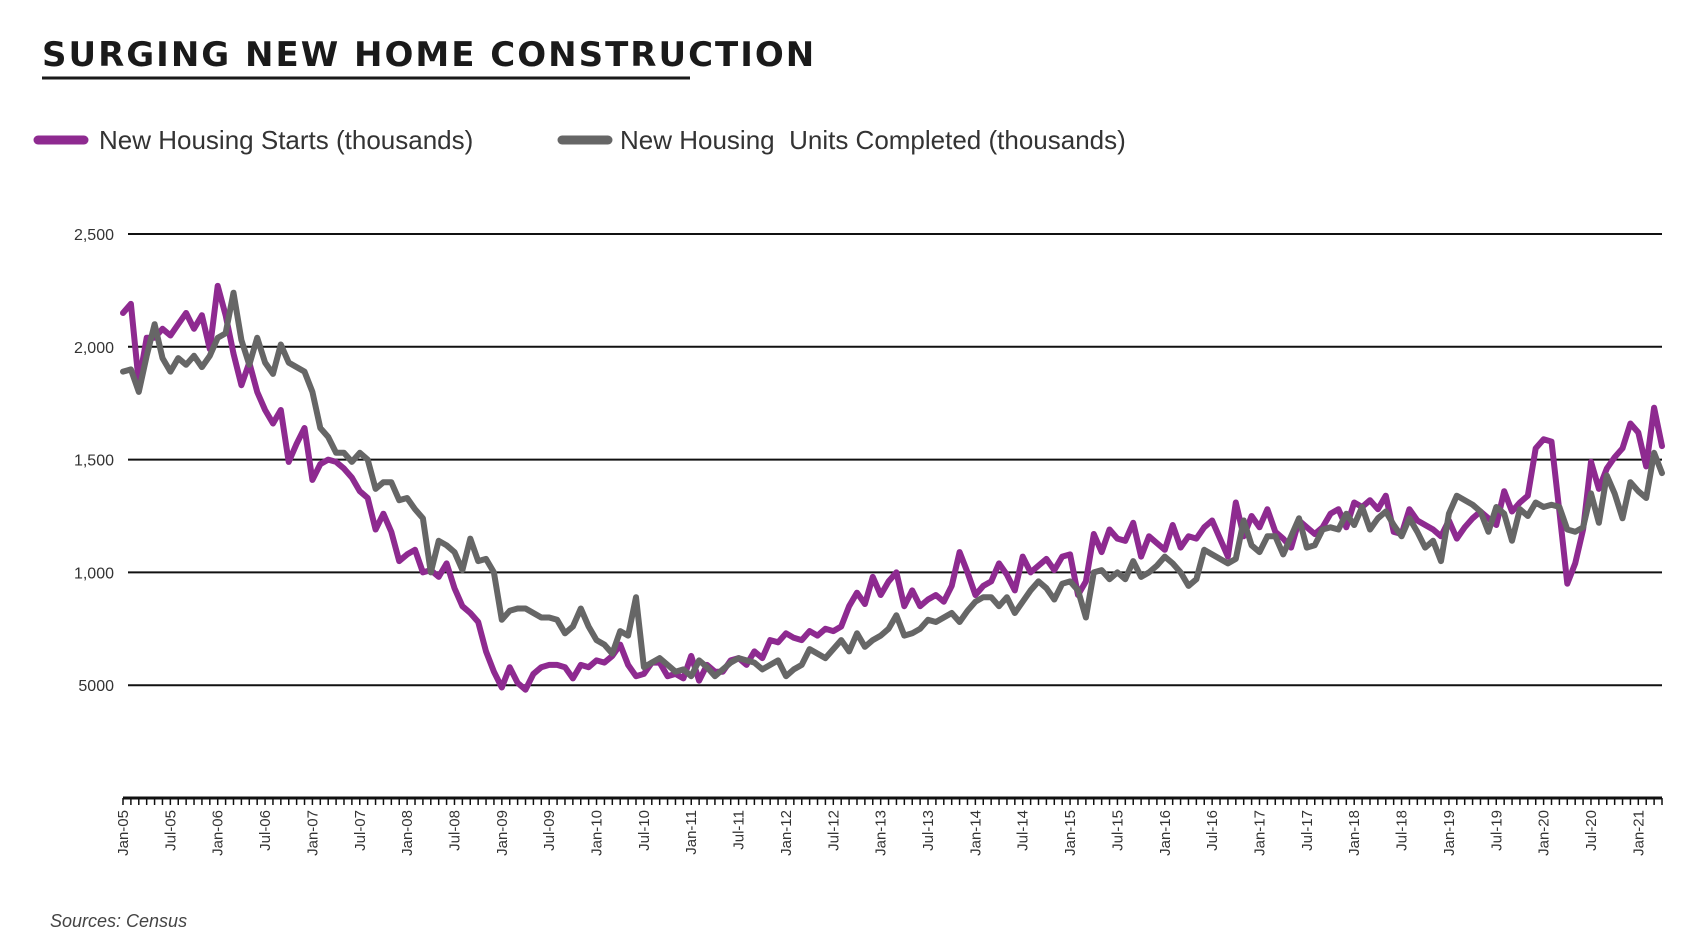  Describe the element at coordinates (218, 833) in the screenshot. I see `x-tick-label: Jan-06` at that location.